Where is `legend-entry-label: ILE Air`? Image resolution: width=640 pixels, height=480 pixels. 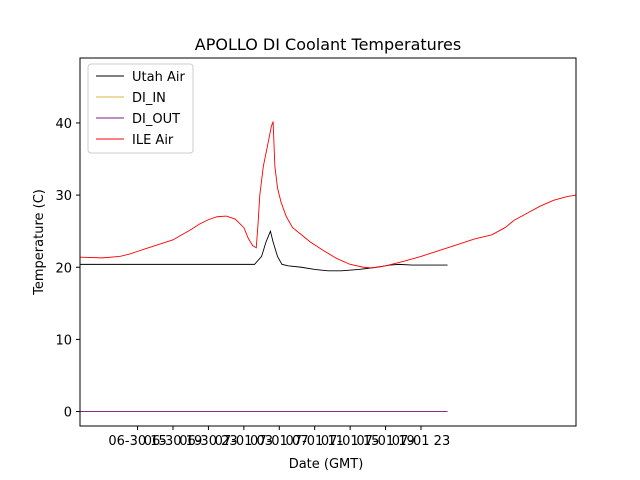 legend-entry-label: ILE Air is located at coordinates (153, 140).